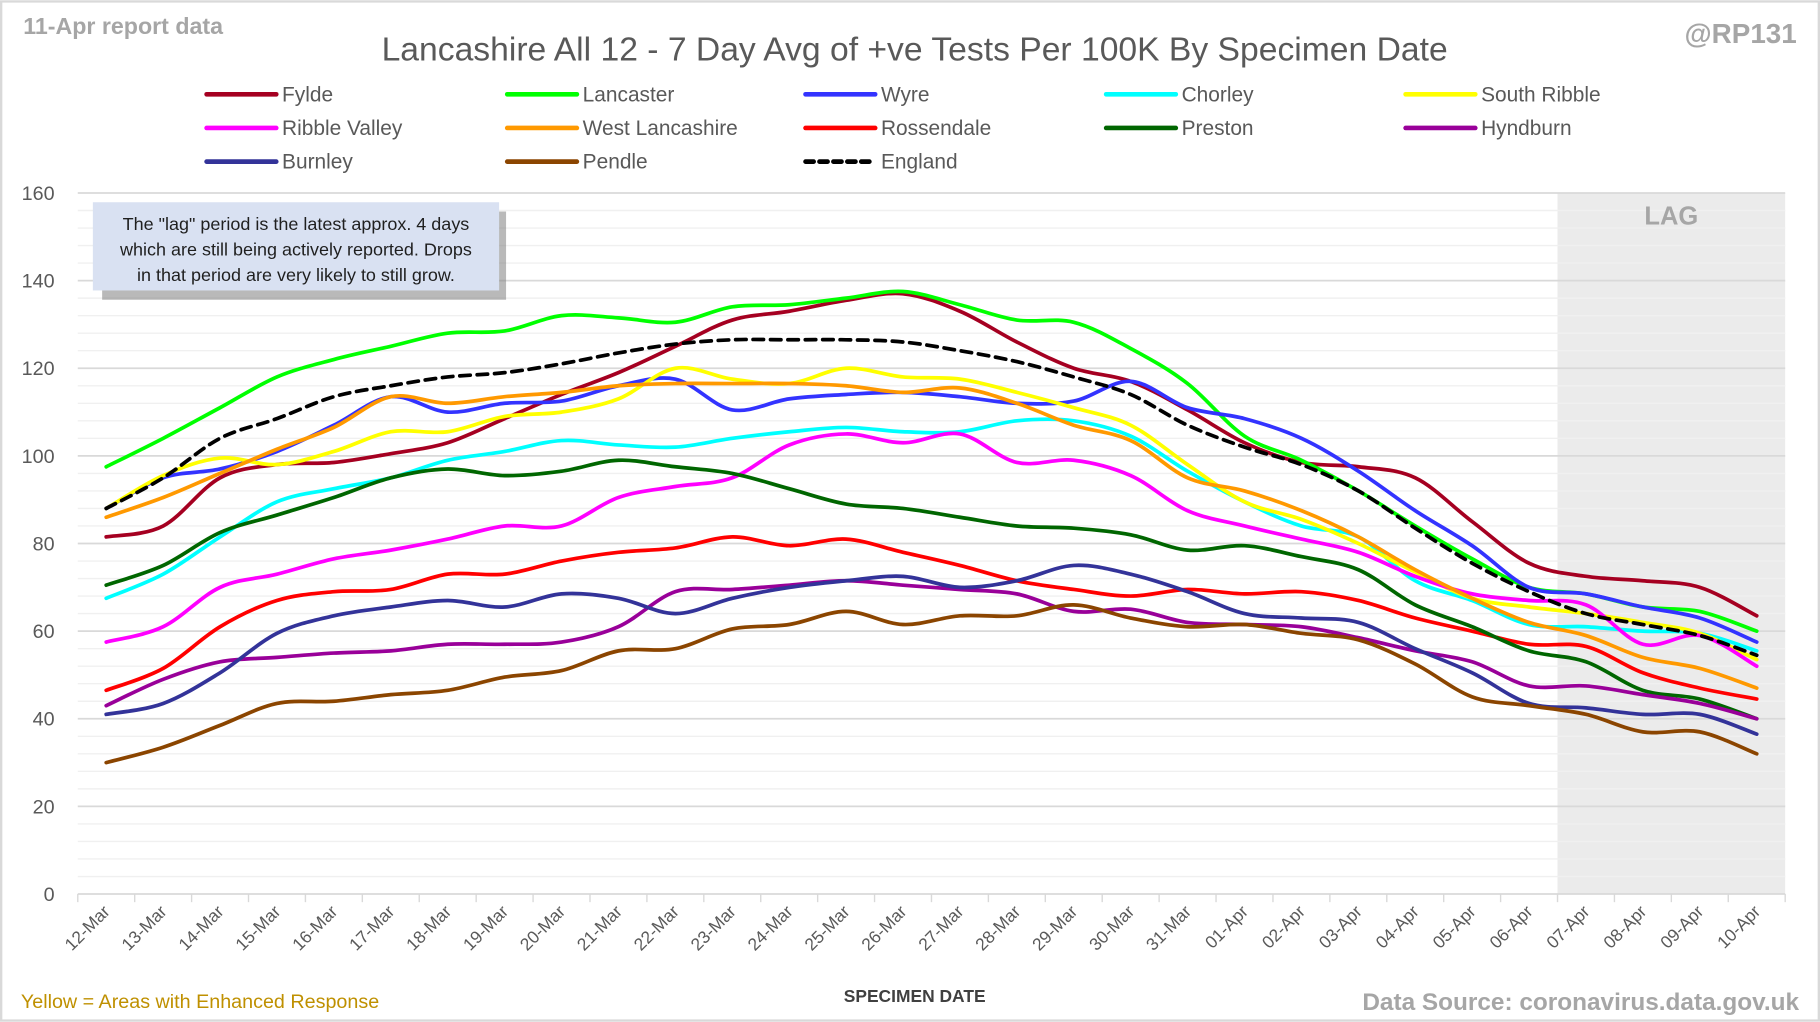 The image size is (1820, 1022). I want to click on legend-item-rossendale: Rossendale, so click(897, 128).